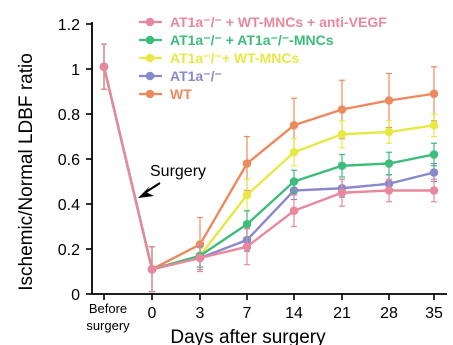 The height and width of the screenshot is (345, 453). Describe the element at coordinates (26, 172) in the screenshot. I see `y-axis-title: Ischemic/Normal LDBF ratio` at that location.